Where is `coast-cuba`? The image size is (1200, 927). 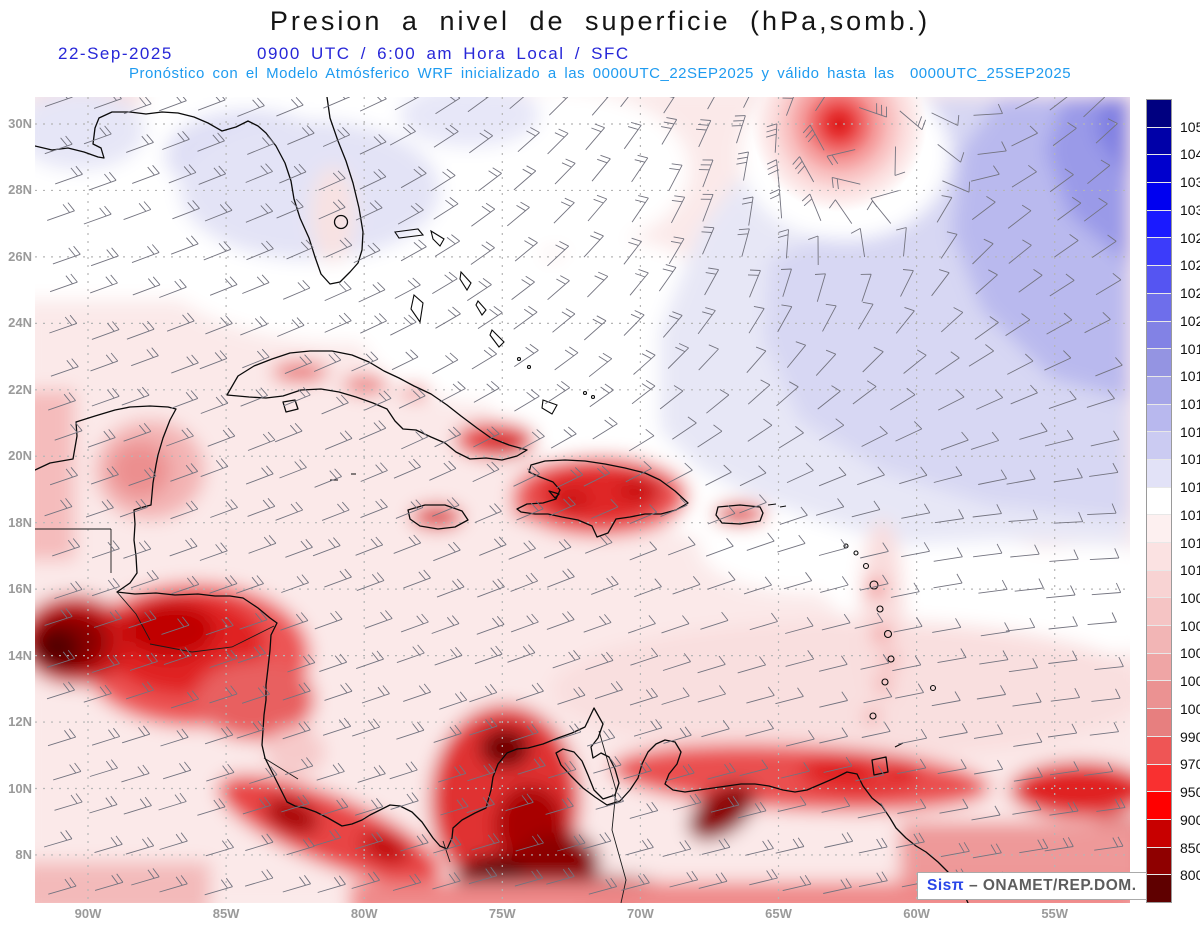
coast-cuba is located at coordinates (377, 405).